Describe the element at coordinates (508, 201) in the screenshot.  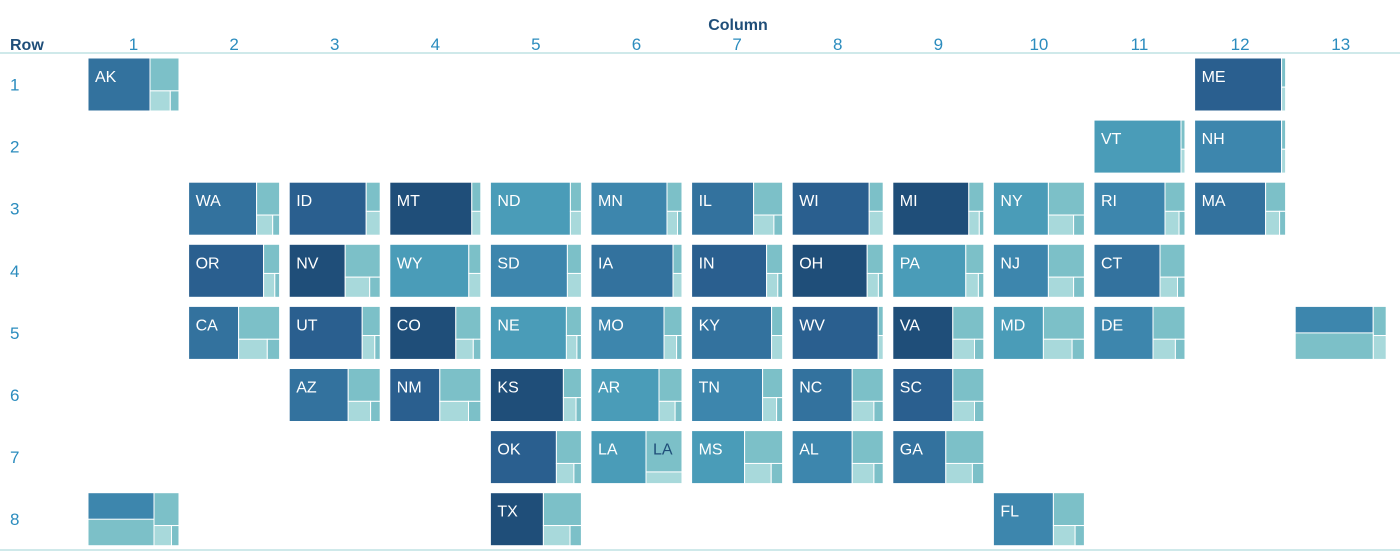
I see `state-label: ND` at that location.